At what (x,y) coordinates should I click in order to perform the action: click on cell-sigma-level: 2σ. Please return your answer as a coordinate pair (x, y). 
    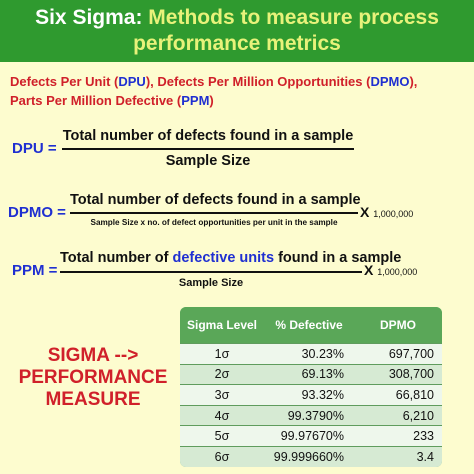
    Looking at the image, I should click on (222, 374).